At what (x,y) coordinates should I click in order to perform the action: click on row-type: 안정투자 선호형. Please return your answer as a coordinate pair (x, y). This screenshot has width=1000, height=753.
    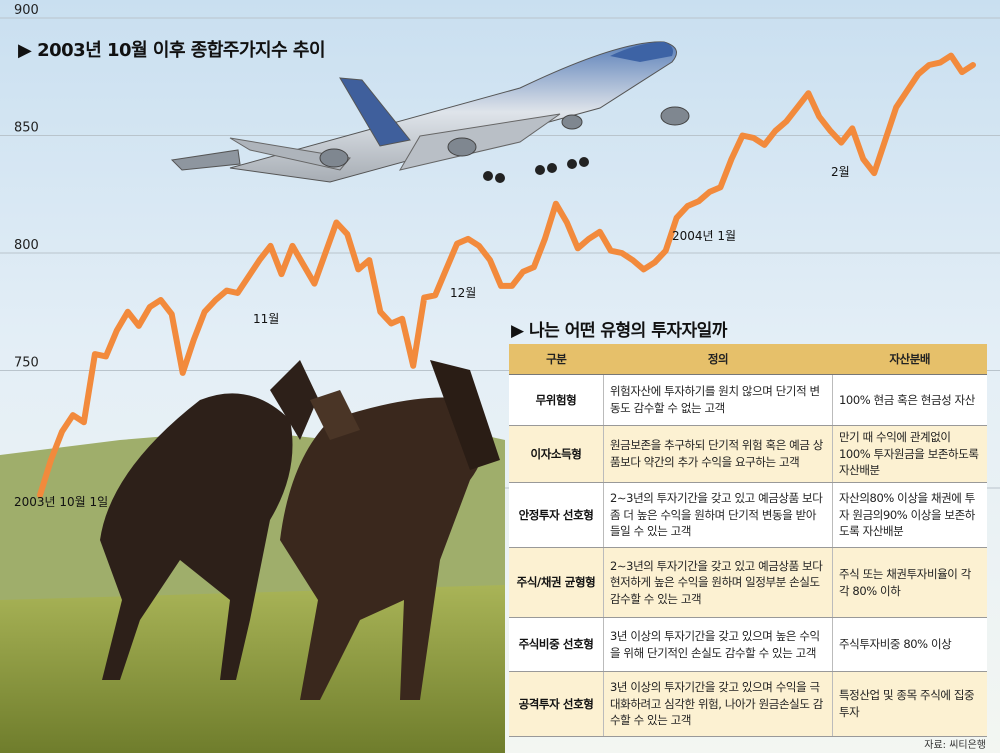
    Looking at the image, I should click on (556, 515).